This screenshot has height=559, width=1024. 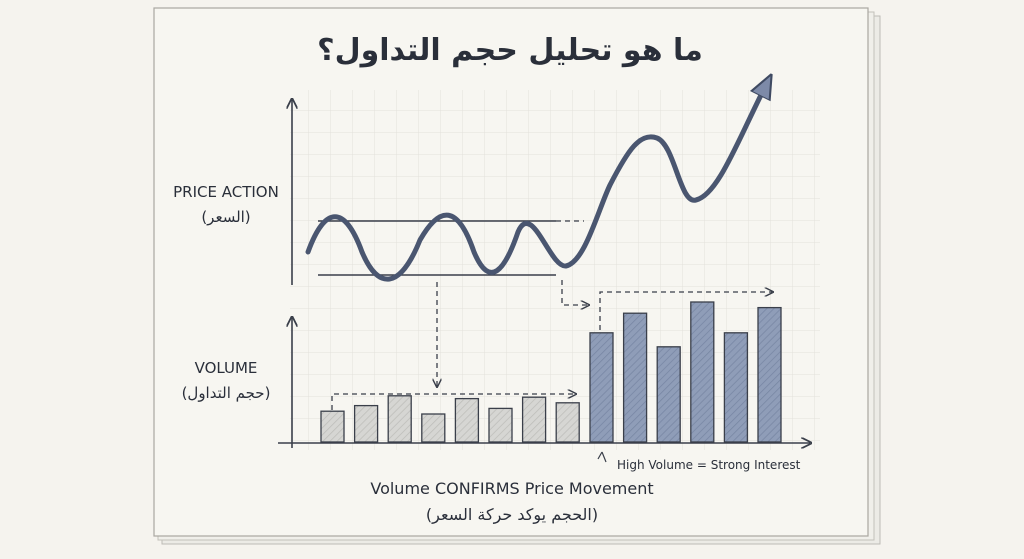 What do you see at coordinates (226, 393) in the screenshot?
I see `volume-label-ar: (حجم التداول)` at bounding box center [226, 393].